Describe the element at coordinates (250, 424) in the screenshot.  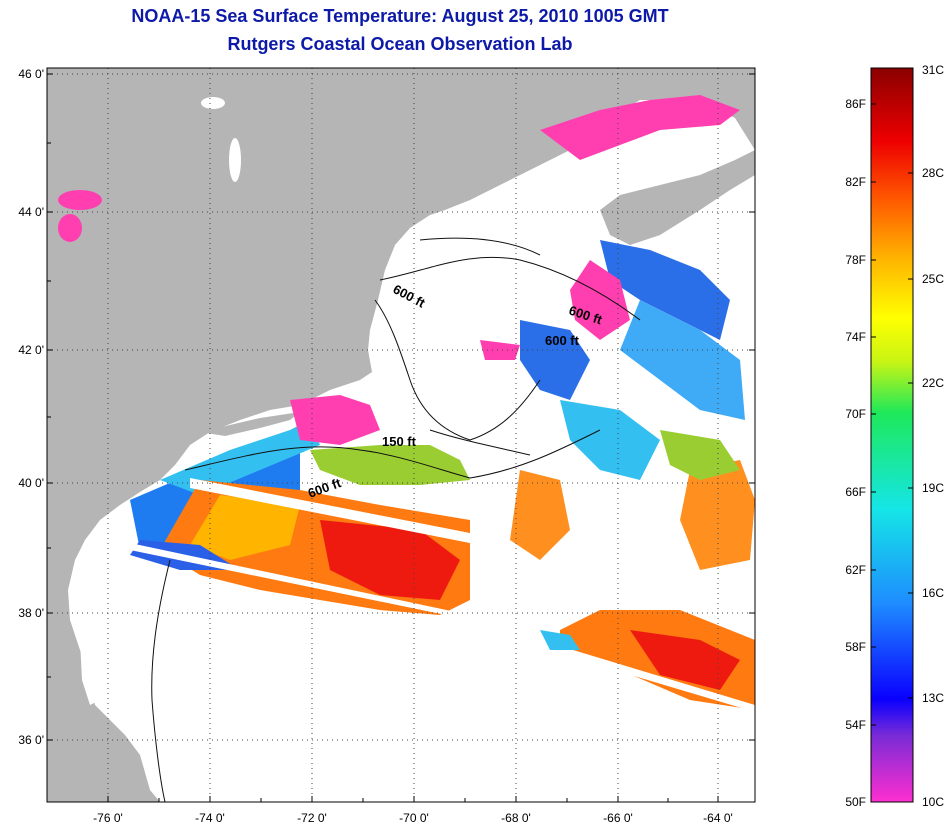
I see `land-long-island` at that location.